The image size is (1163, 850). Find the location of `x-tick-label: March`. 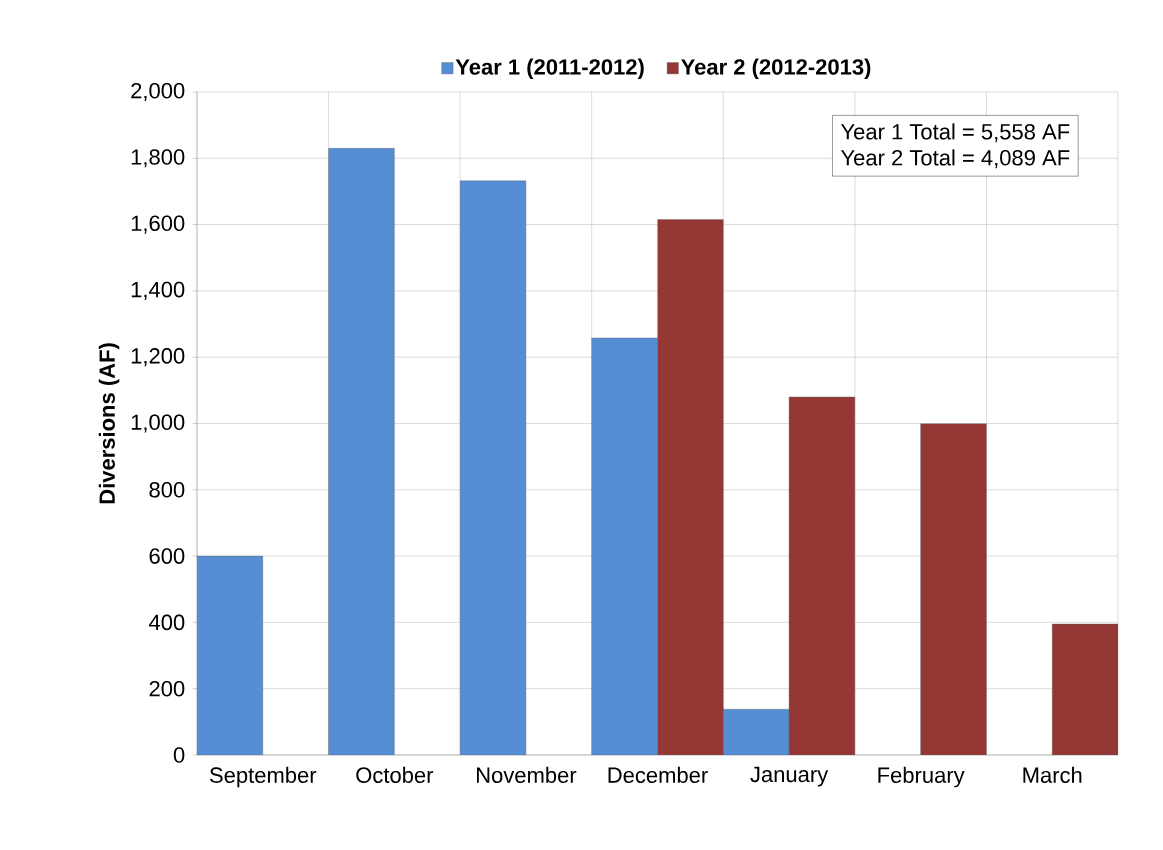

x-tick-label: March is located at coordinates (1052, 774).